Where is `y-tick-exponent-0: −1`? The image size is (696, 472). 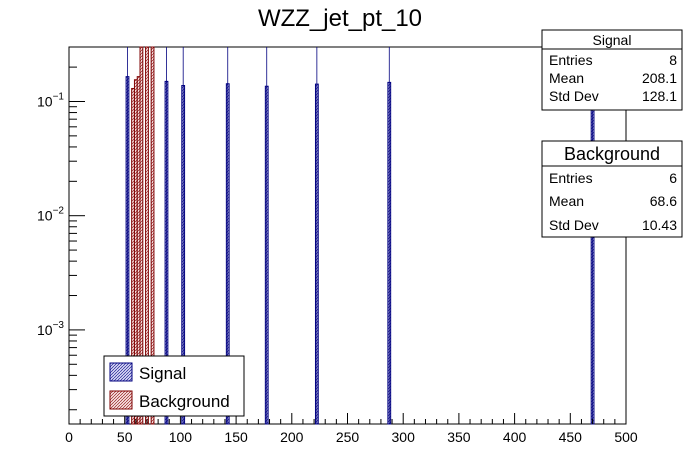 y-tick-exponent-0: −1 is located at coordinates (59, 96).